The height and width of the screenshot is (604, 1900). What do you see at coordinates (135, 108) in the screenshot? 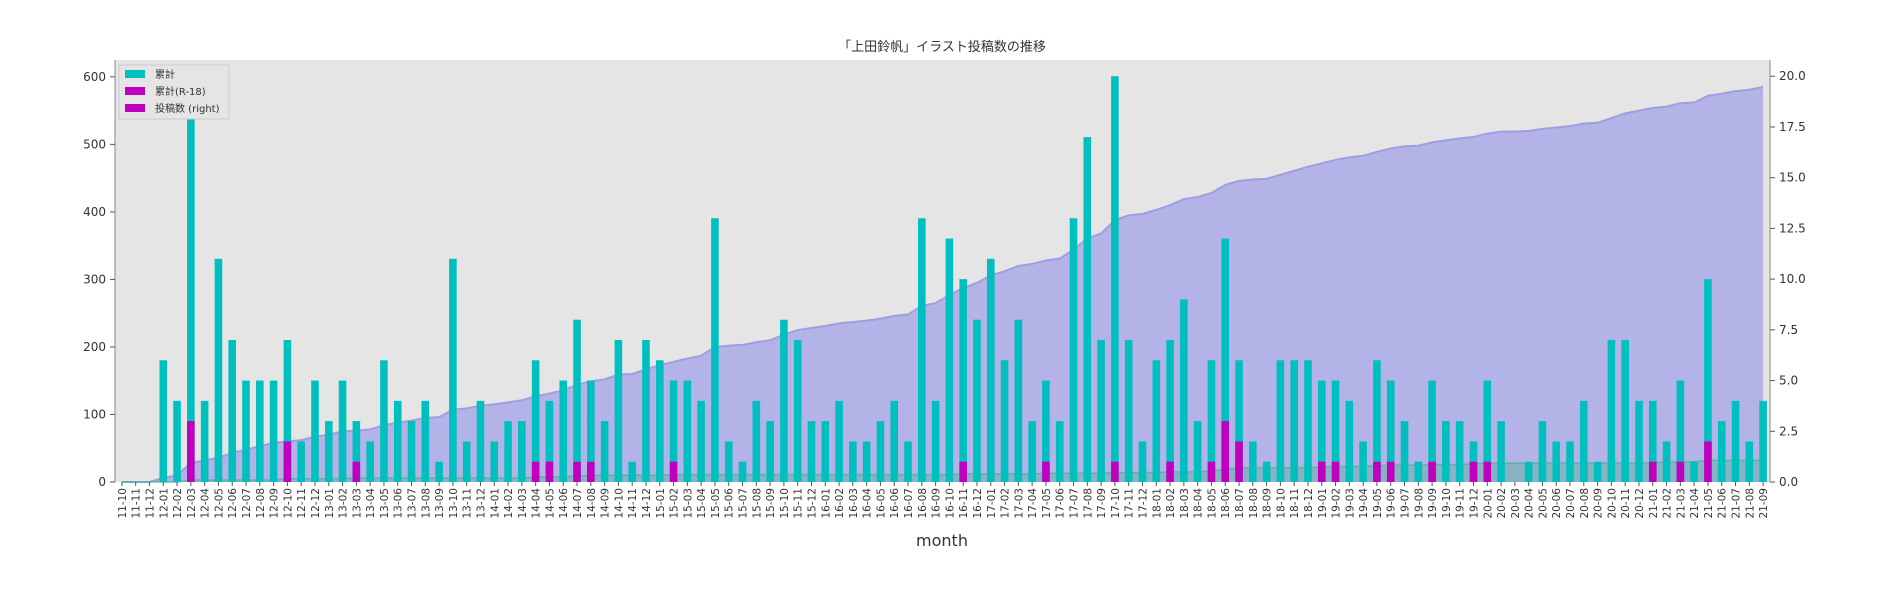
I see `legend-swatch-monthly` at bounding box center [135, 108].